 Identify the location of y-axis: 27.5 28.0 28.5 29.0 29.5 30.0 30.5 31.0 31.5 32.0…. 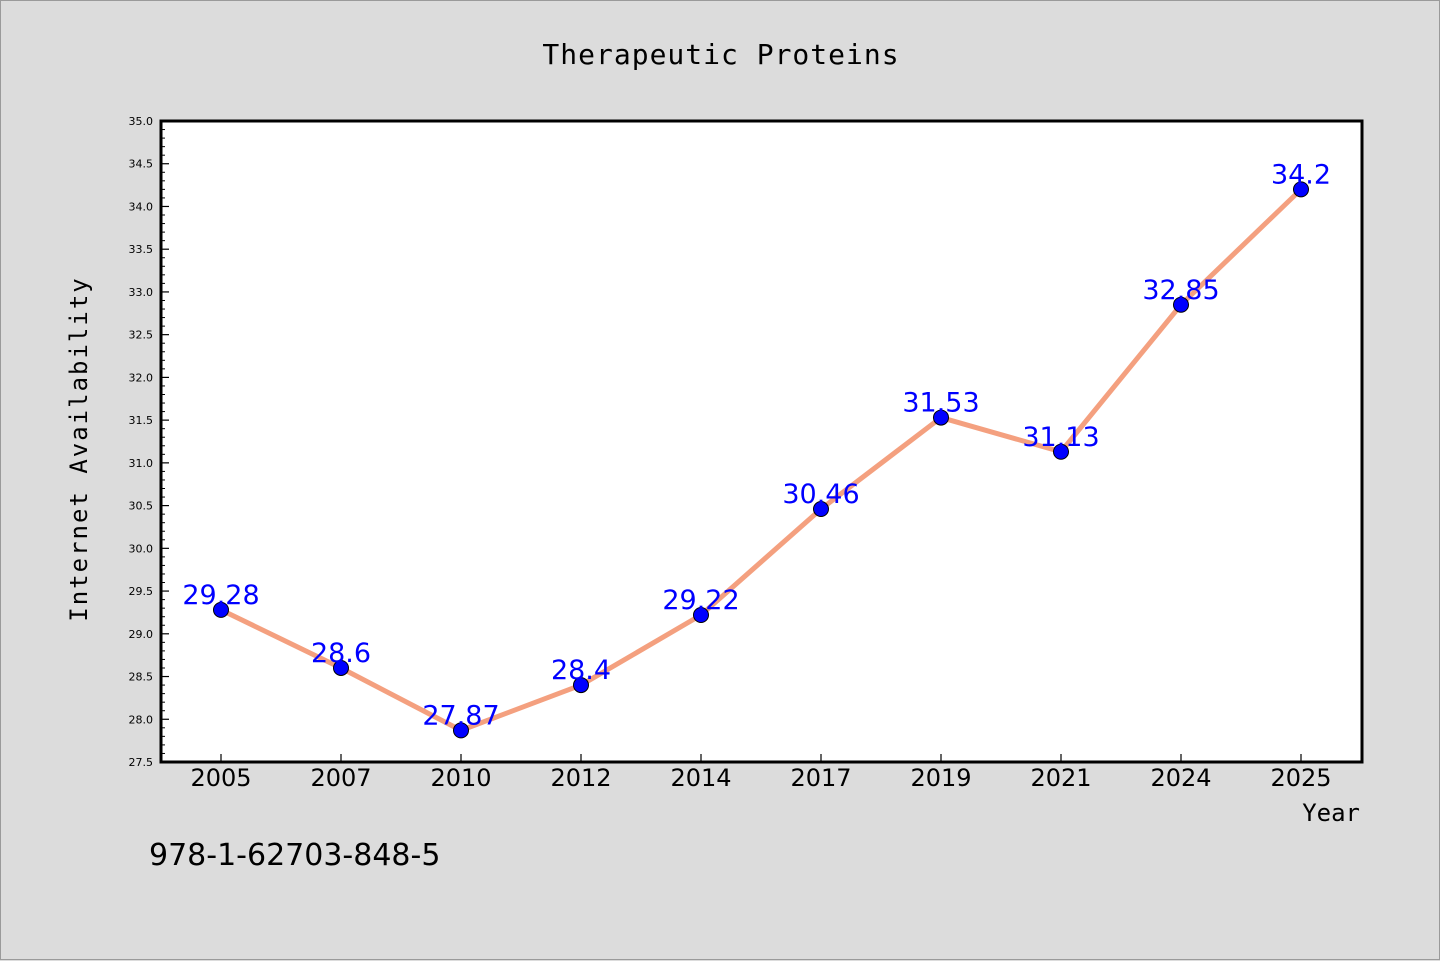
(149, 442).